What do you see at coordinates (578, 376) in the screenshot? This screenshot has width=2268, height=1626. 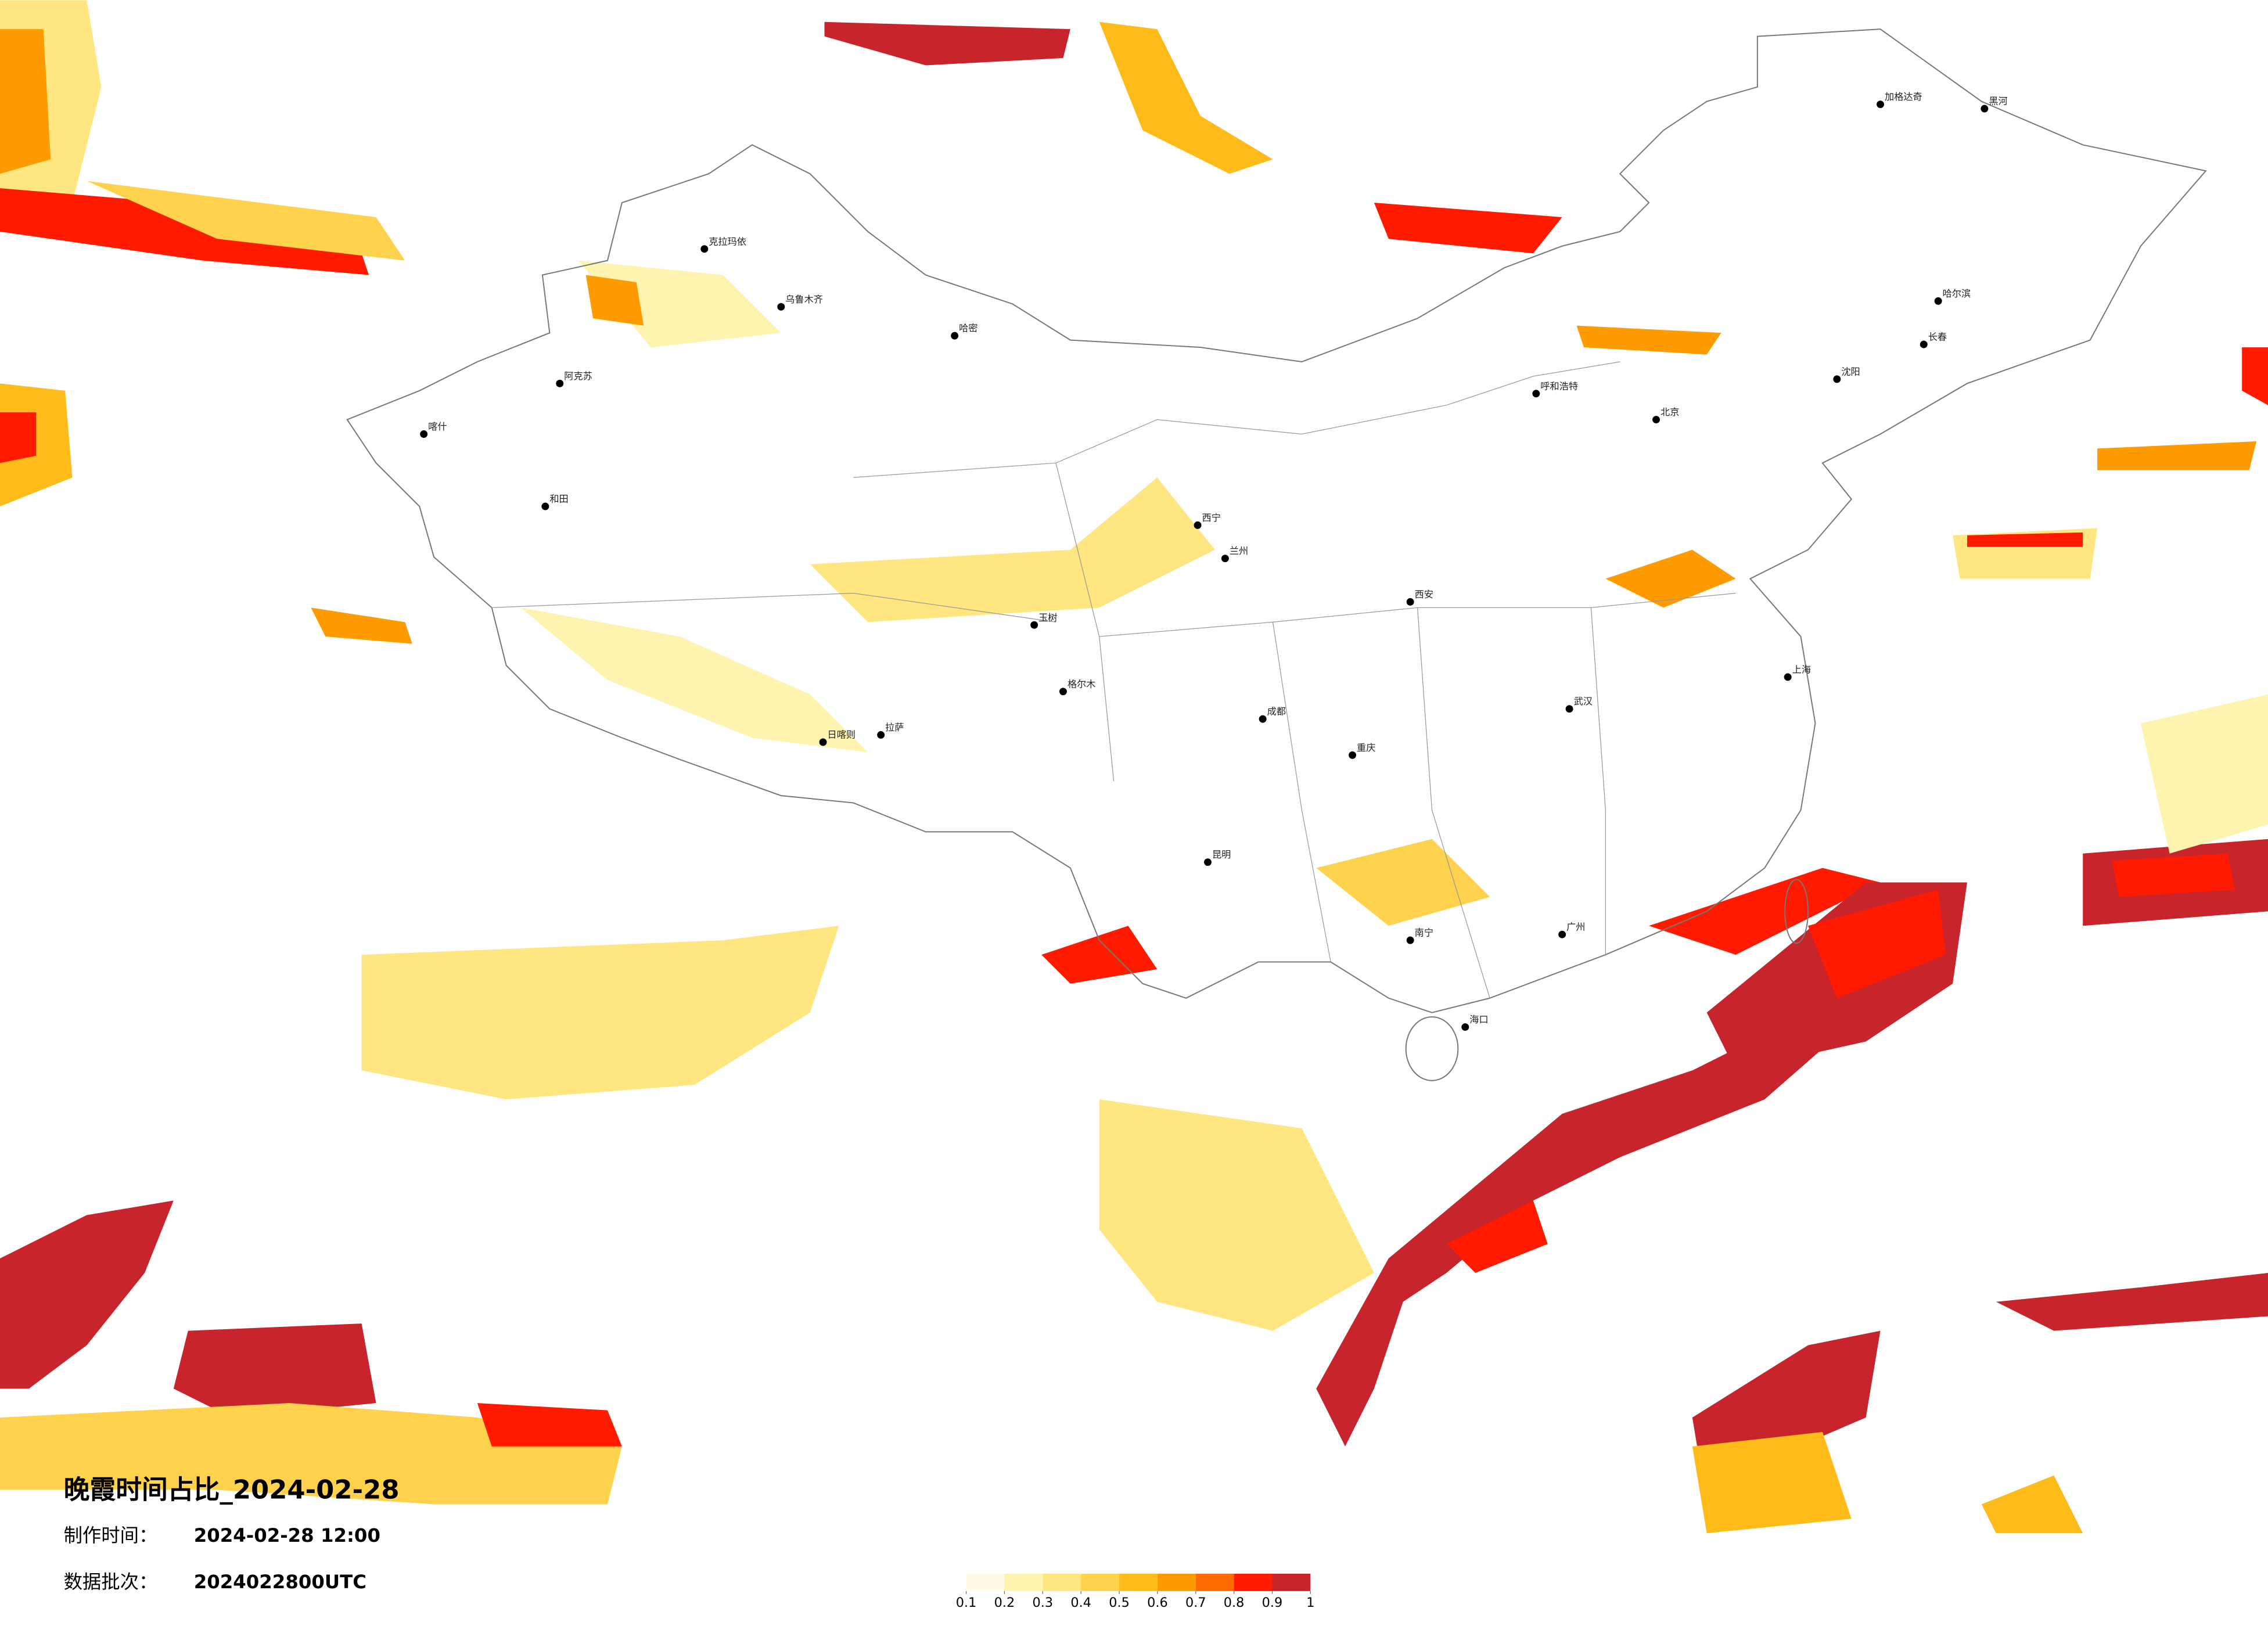 I see `city-label: 阿克苏` at bounding box center [578, 376].